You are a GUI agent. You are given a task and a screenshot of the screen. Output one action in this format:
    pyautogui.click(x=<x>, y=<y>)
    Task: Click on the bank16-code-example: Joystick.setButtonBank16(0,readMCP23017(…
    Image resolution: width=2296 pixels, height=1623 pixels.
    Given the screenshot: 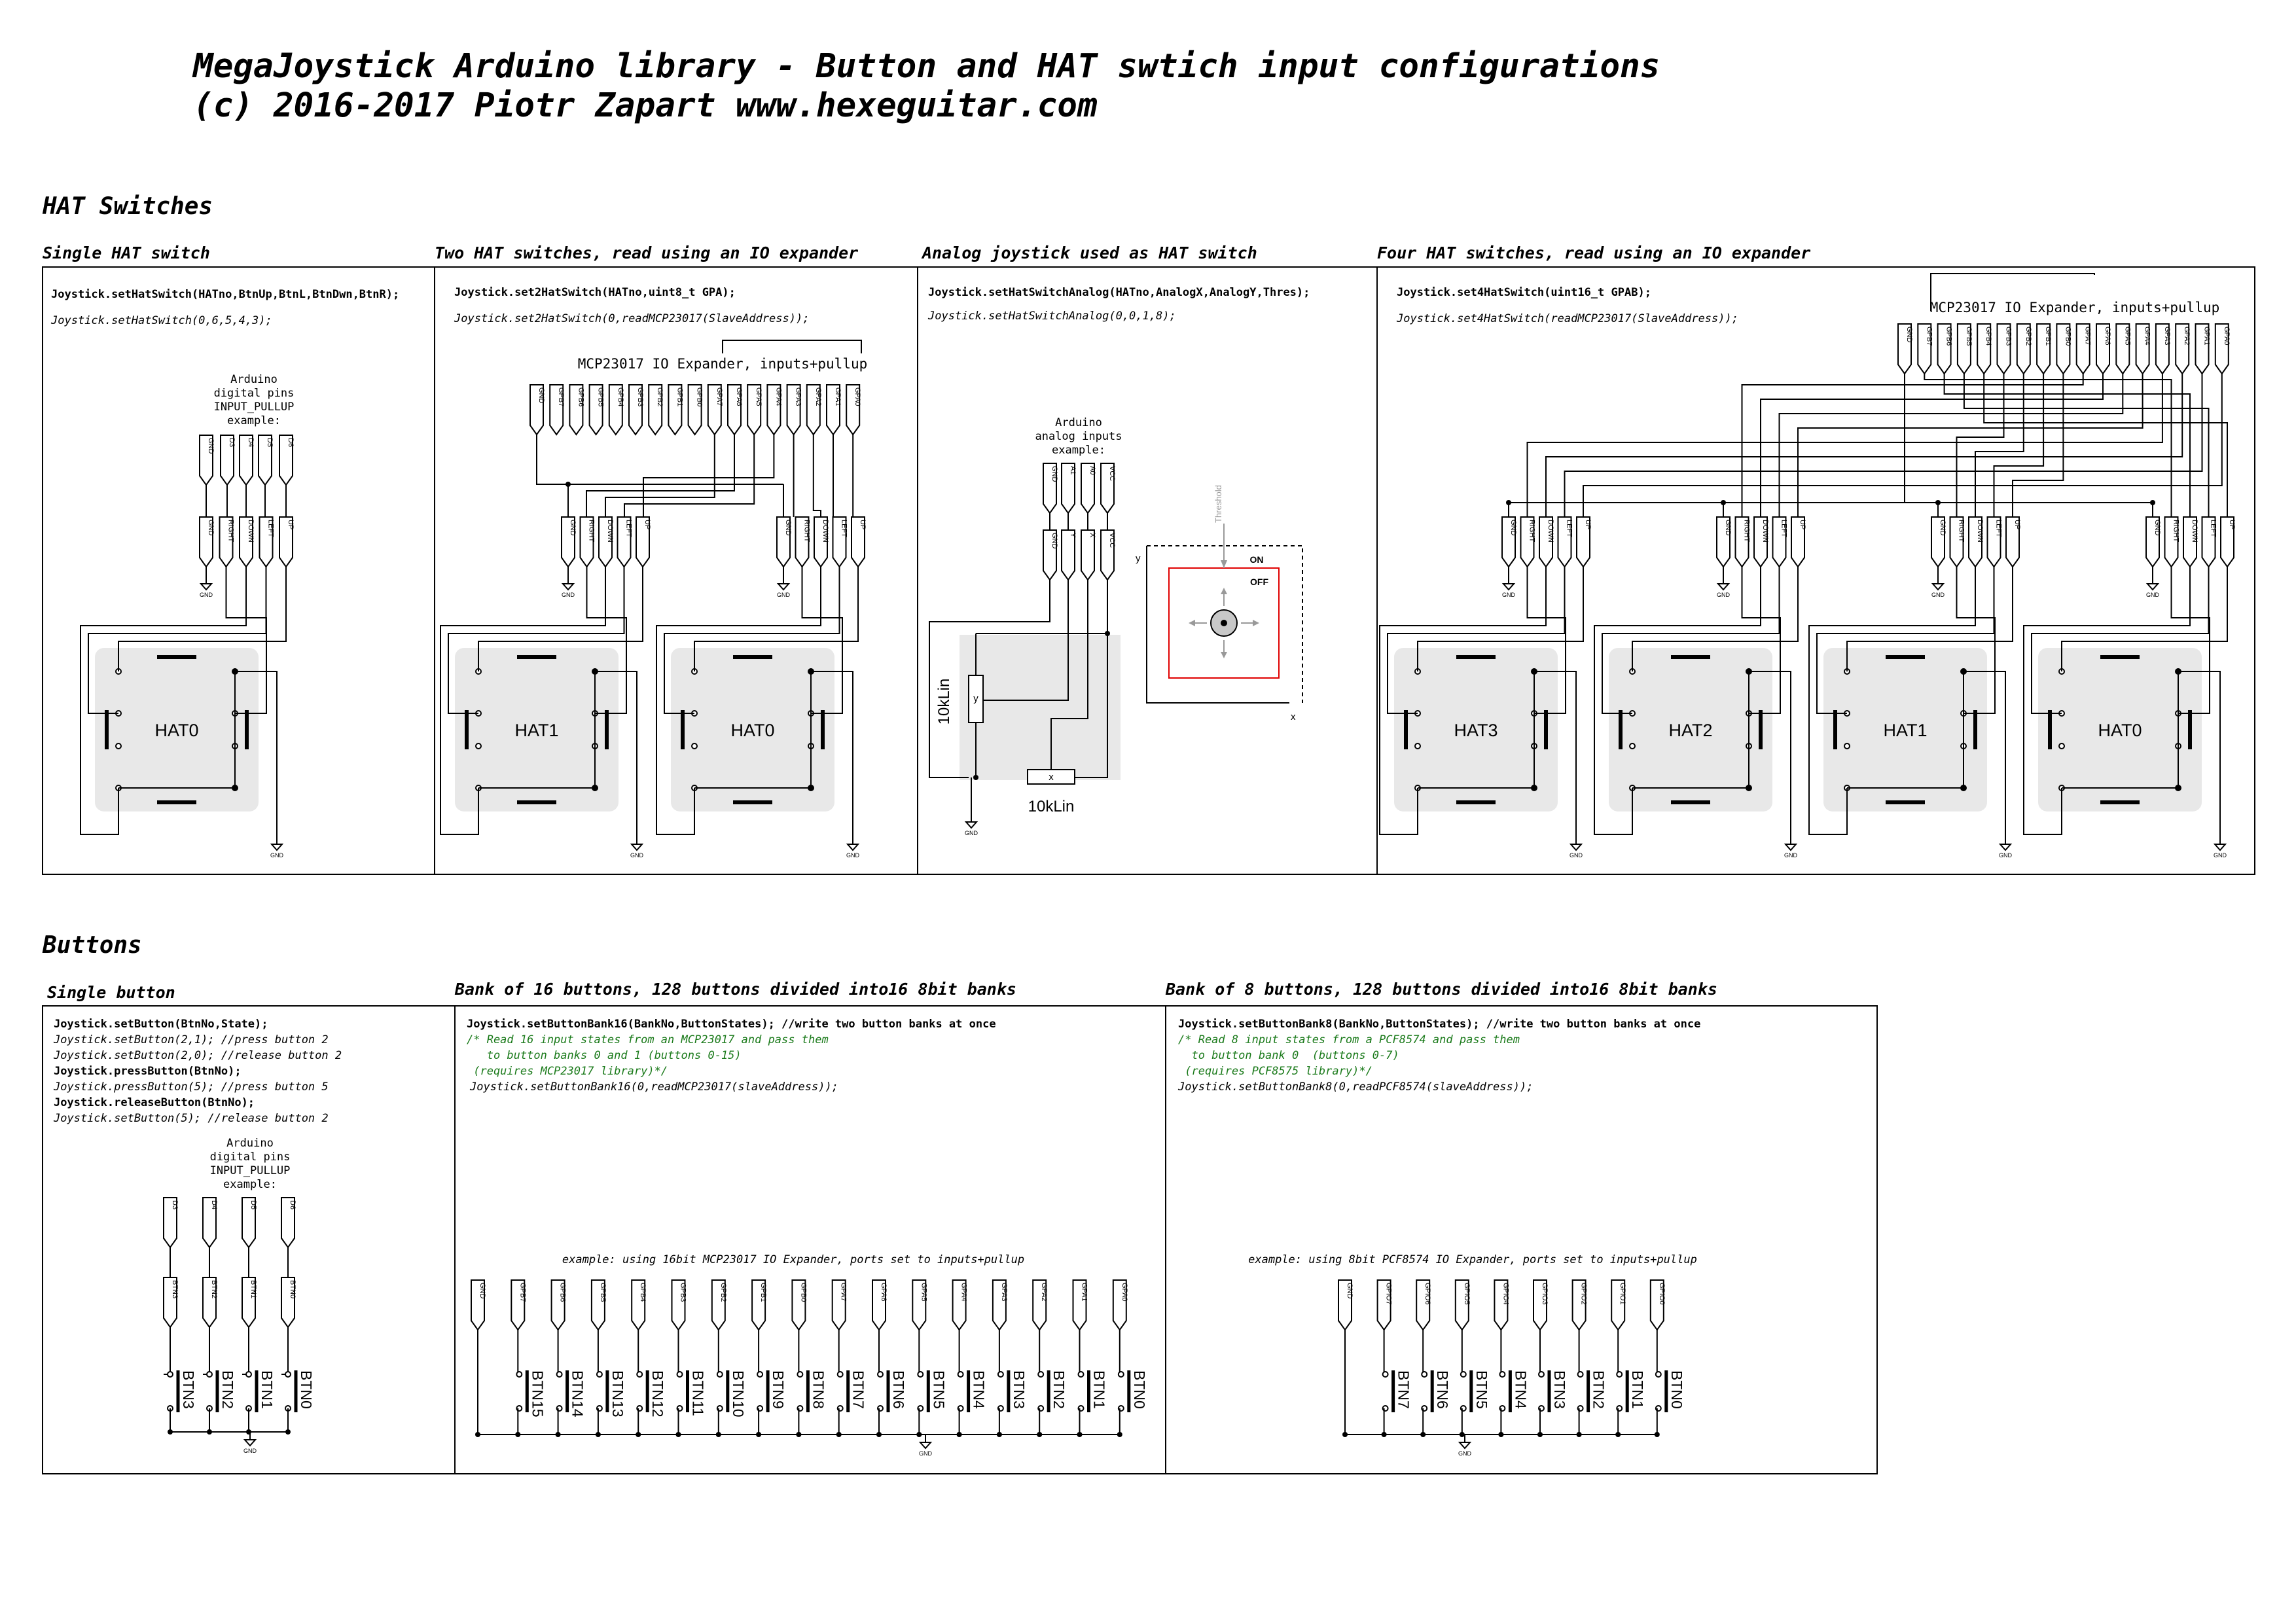 What is the action you would take?
    pyautogui.click(x=653, y=1087)
    